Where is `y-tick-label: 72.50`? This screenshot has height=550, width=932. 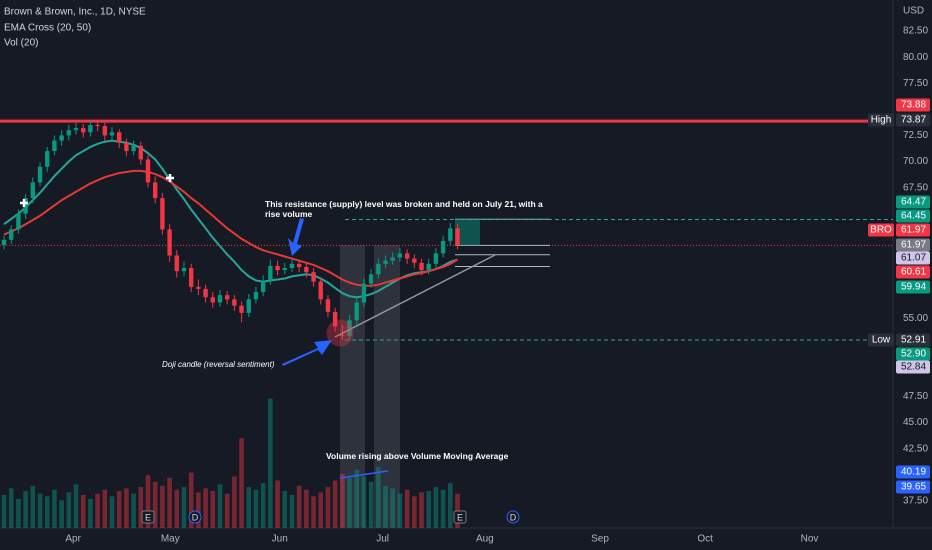 y-tick-label: 72.50 is located at coordinates (915, 135).